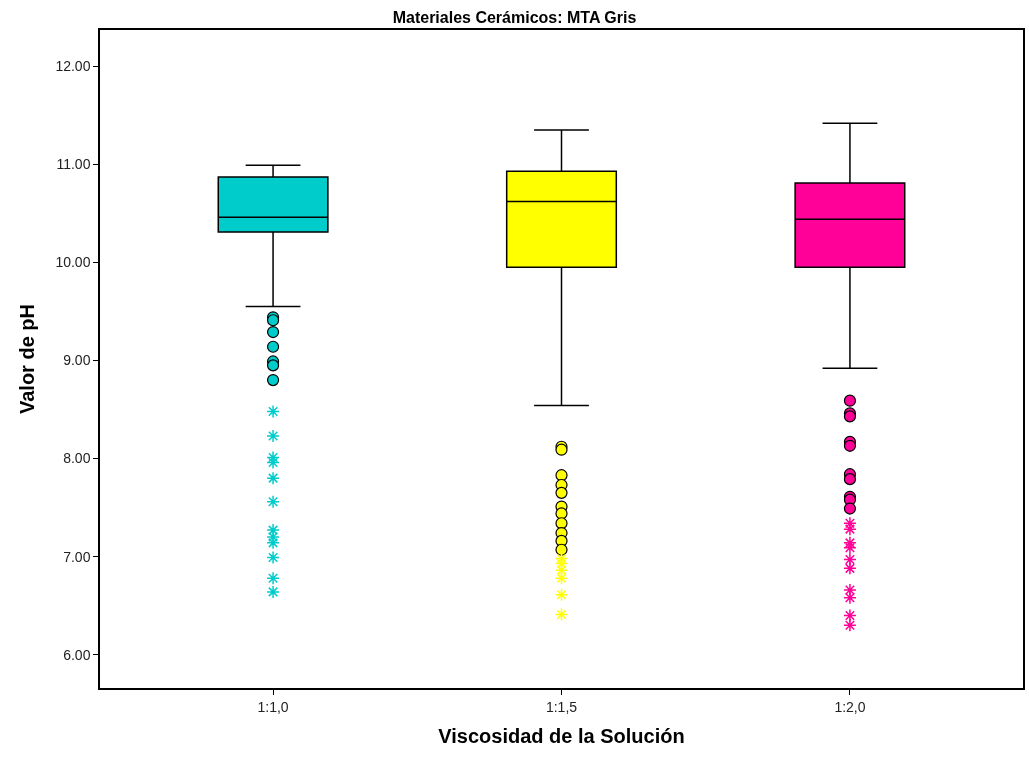  I want to click on y-tick-label: 6.00, so click(77, 654).